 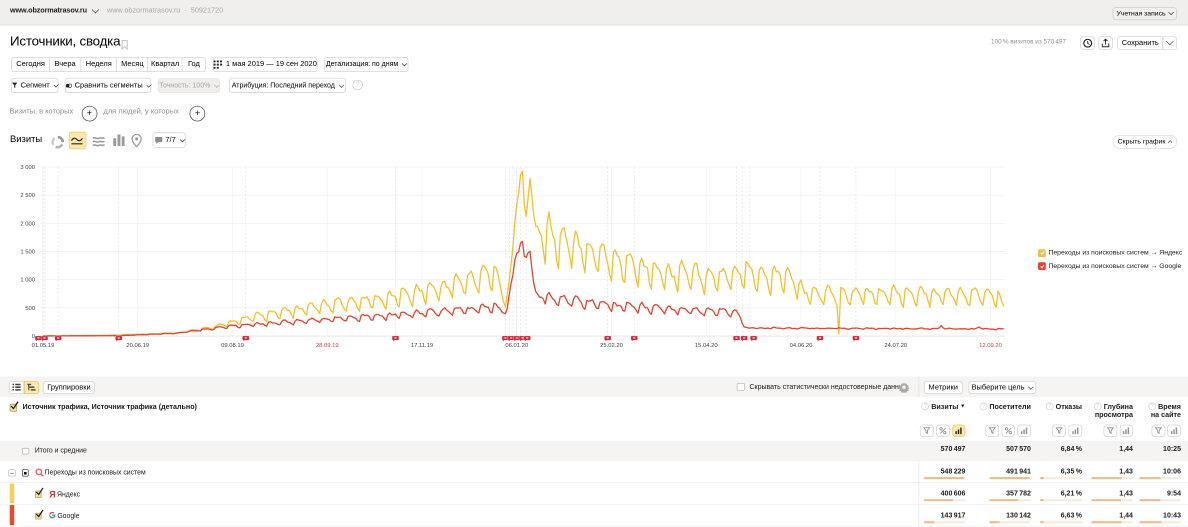 I want to click on svg-text: 24.07.20, so click(x=895, y=346).